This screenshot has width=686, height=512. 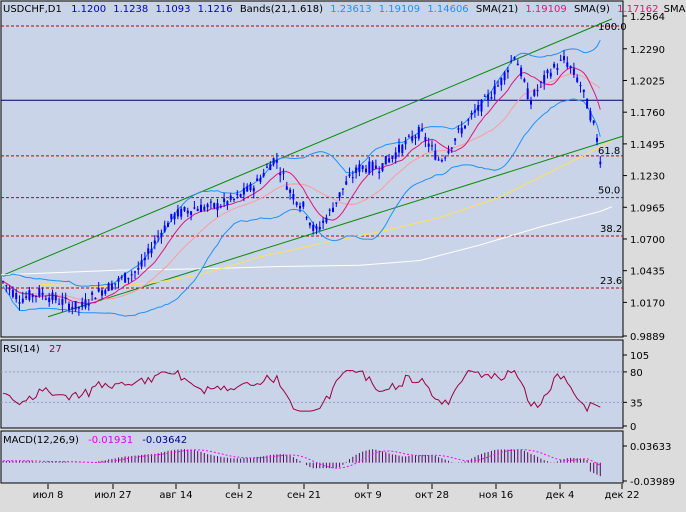 What do you see at coordinates (164, 440) in the screenshot?
I see `macd-value-2: -0.03642` at bounding box center [164, 440].